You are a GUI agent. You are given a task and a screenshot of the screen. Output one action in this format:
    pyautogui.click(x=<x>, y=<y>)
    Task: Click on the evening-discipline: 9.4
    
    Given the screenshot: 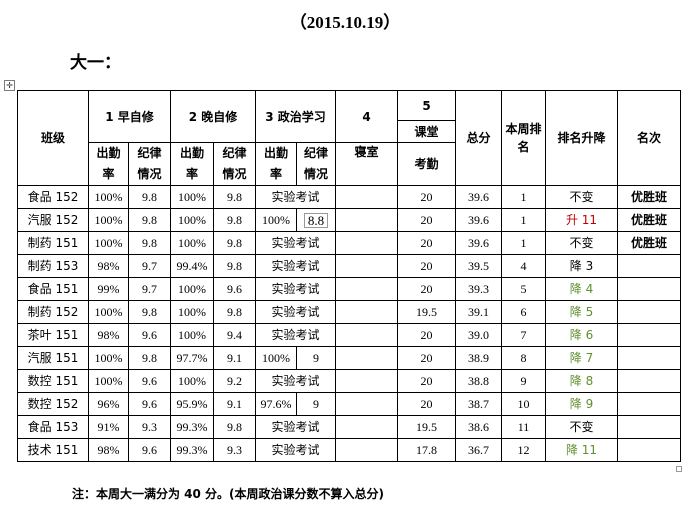 What is the action you would take?
    pyautogui.click(x=234, y=335)
    